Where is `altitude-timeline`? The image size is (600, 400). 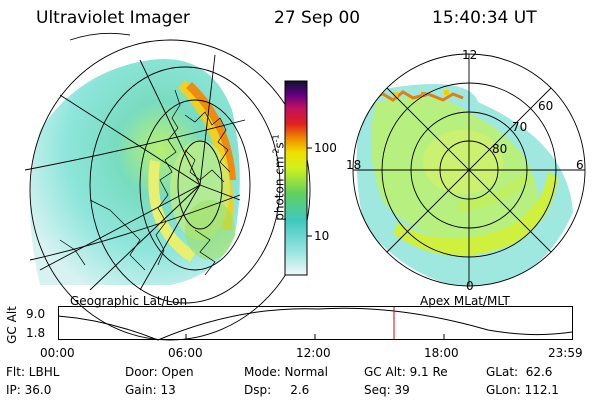 altitude-timeline is located at coordinates (315, 323).